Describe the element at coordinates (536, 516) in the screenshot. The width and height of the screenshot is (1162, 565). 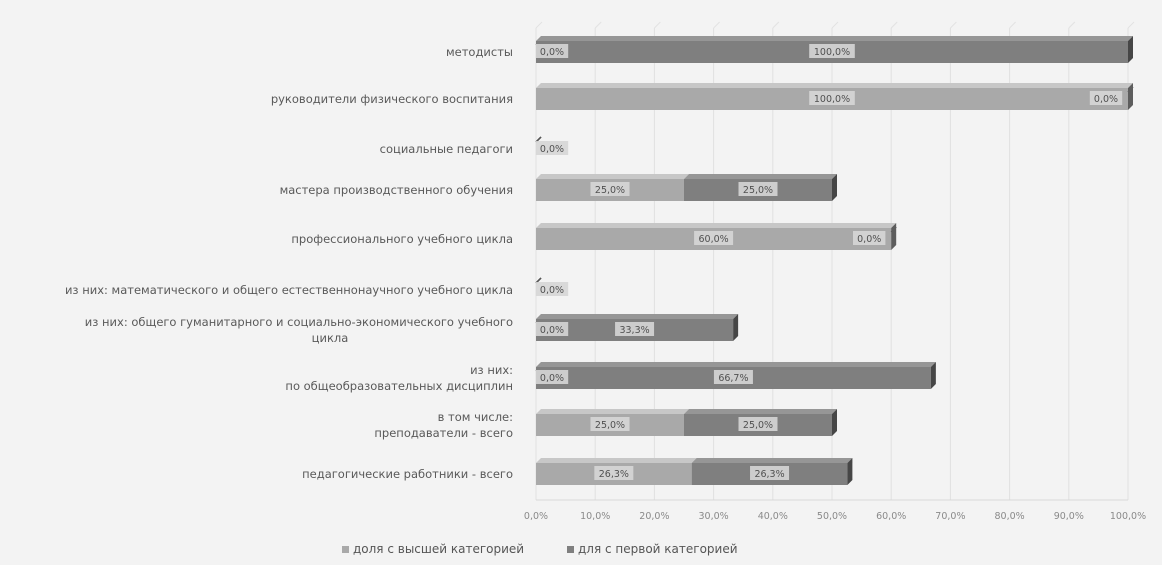
I see `x-tick-label: 0,0%` at that location.